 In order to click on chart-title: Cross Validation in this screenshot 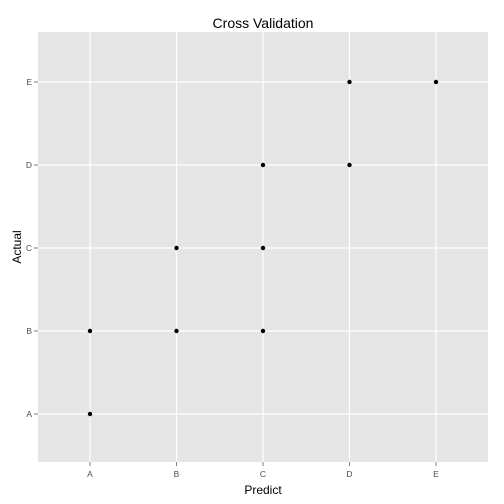, I will do `click(263, 23)`.